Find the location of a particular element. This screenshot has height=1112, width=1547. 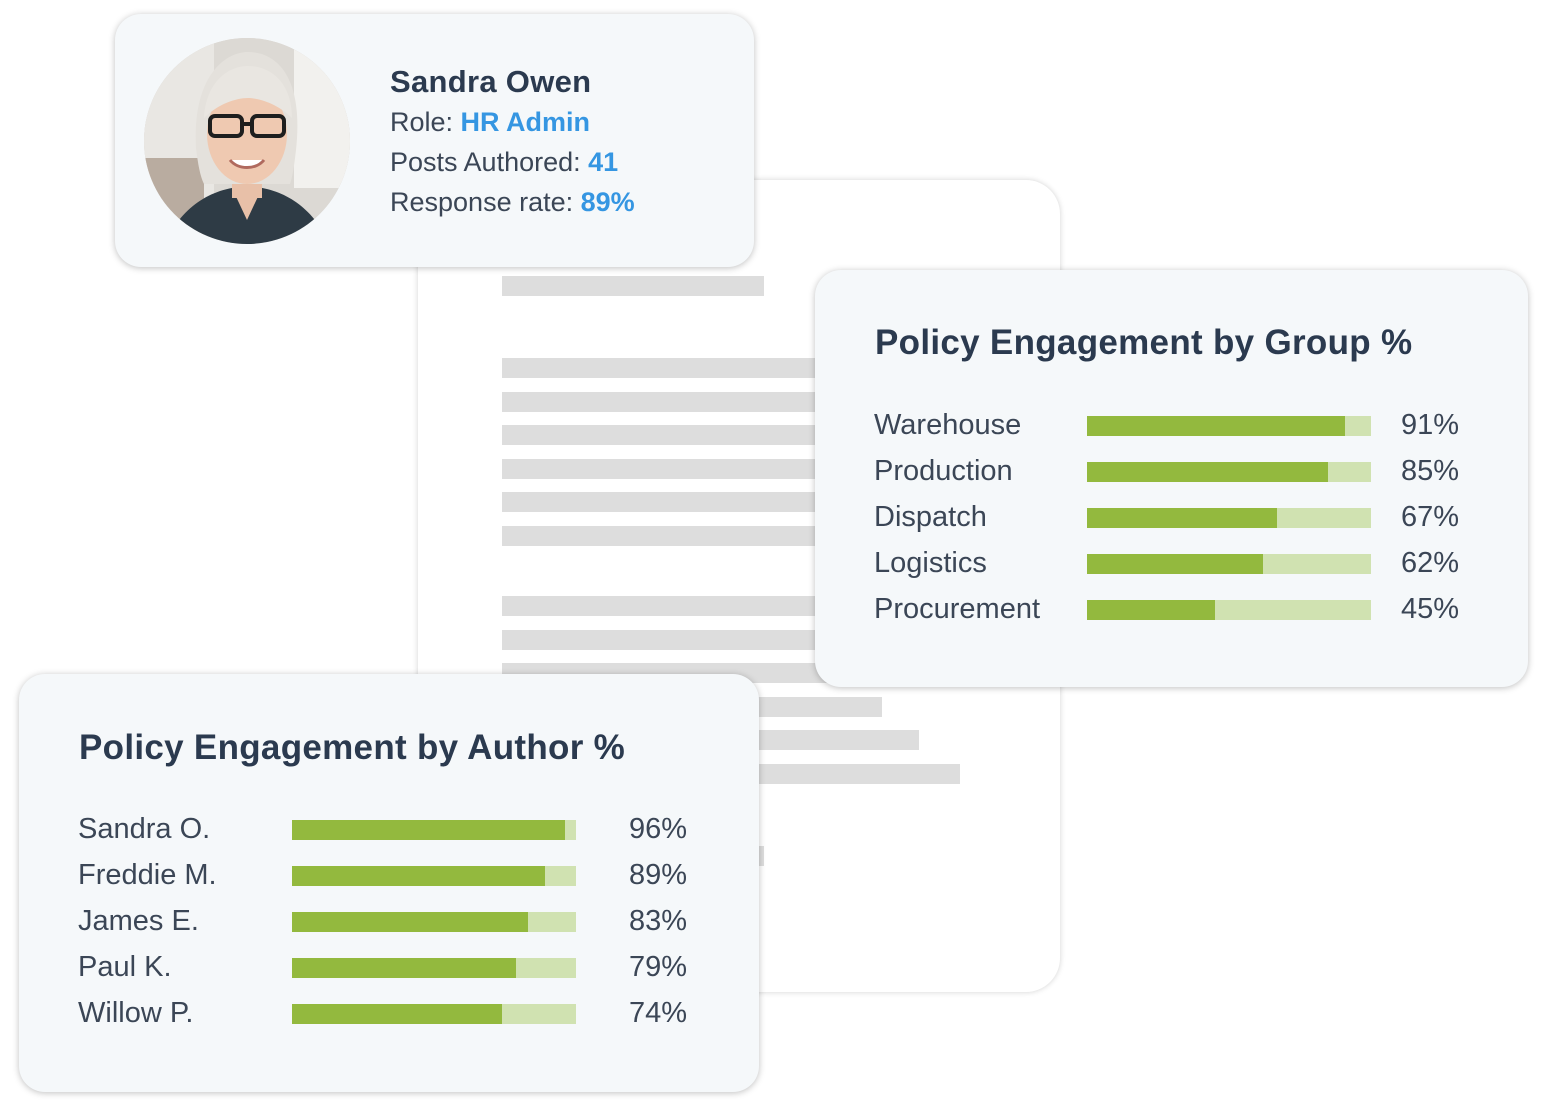

bar-label: Sandra O. is located at coordinates (144, 829).